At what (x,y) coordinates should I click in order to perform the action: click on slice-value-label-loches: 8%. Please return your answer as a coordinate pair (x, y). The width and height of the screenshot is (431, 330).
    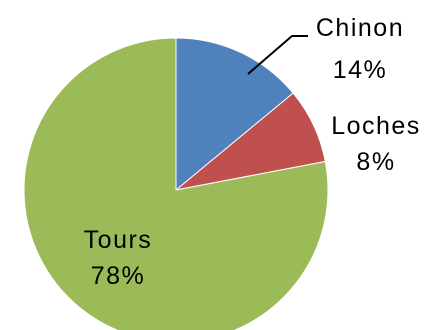
    Looking at the image, I should click on (375, 162).